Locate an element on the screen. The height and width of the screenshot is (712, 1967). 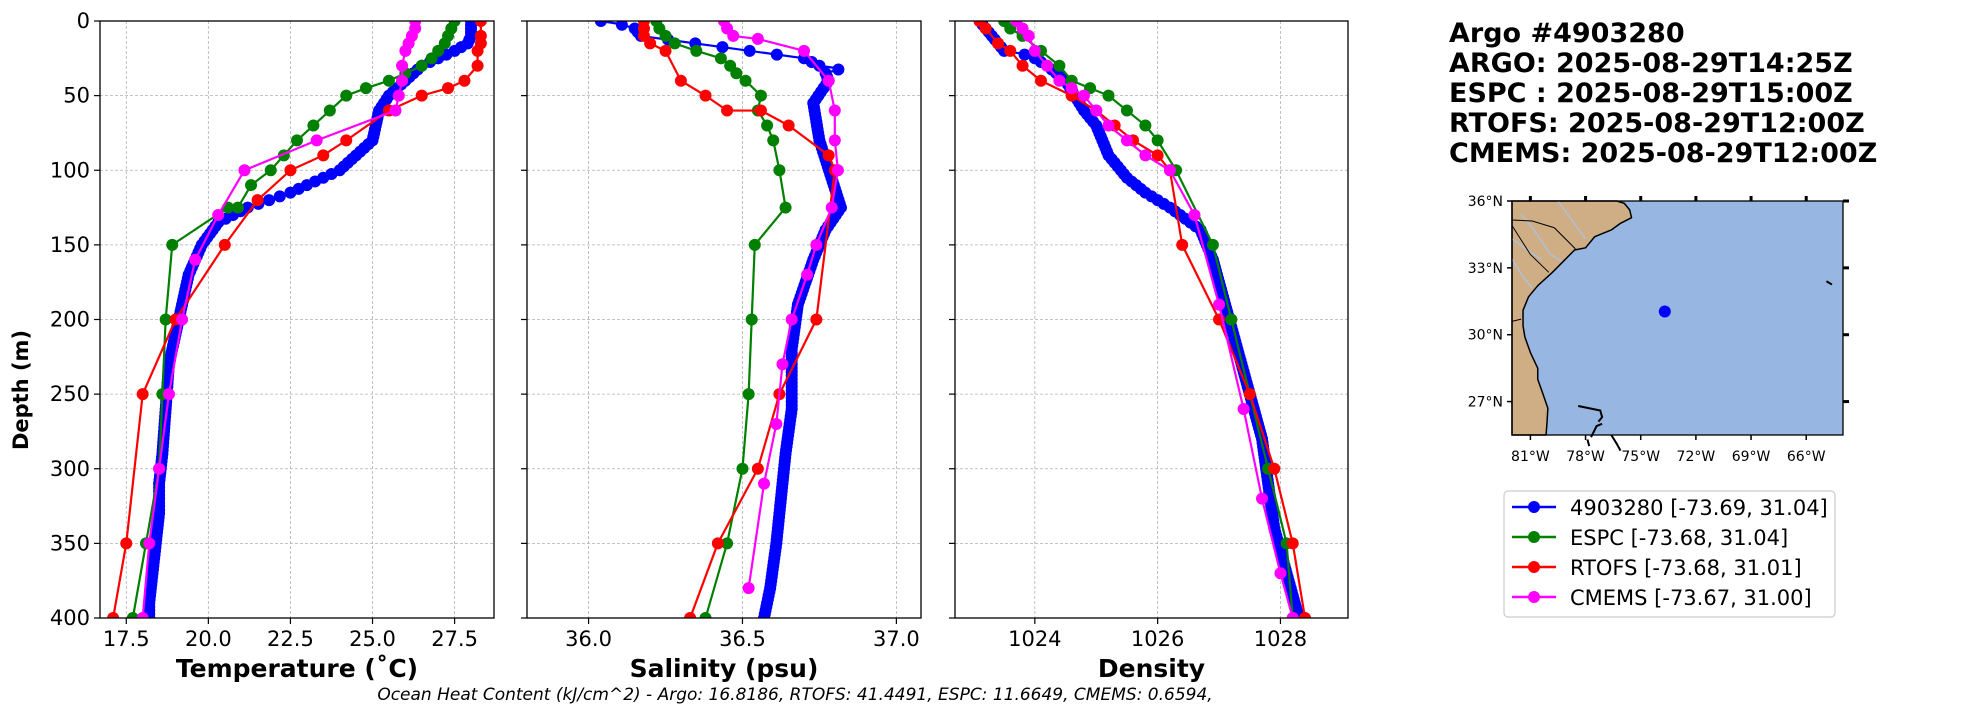
x-axis-label: Density is located at coordinates (1151, 668).